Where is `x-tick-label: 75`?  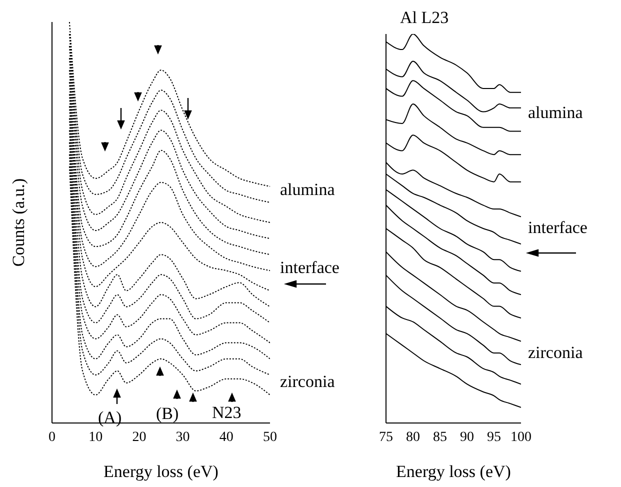 x-tick-label: 75 is located at coordinates (386, 437).